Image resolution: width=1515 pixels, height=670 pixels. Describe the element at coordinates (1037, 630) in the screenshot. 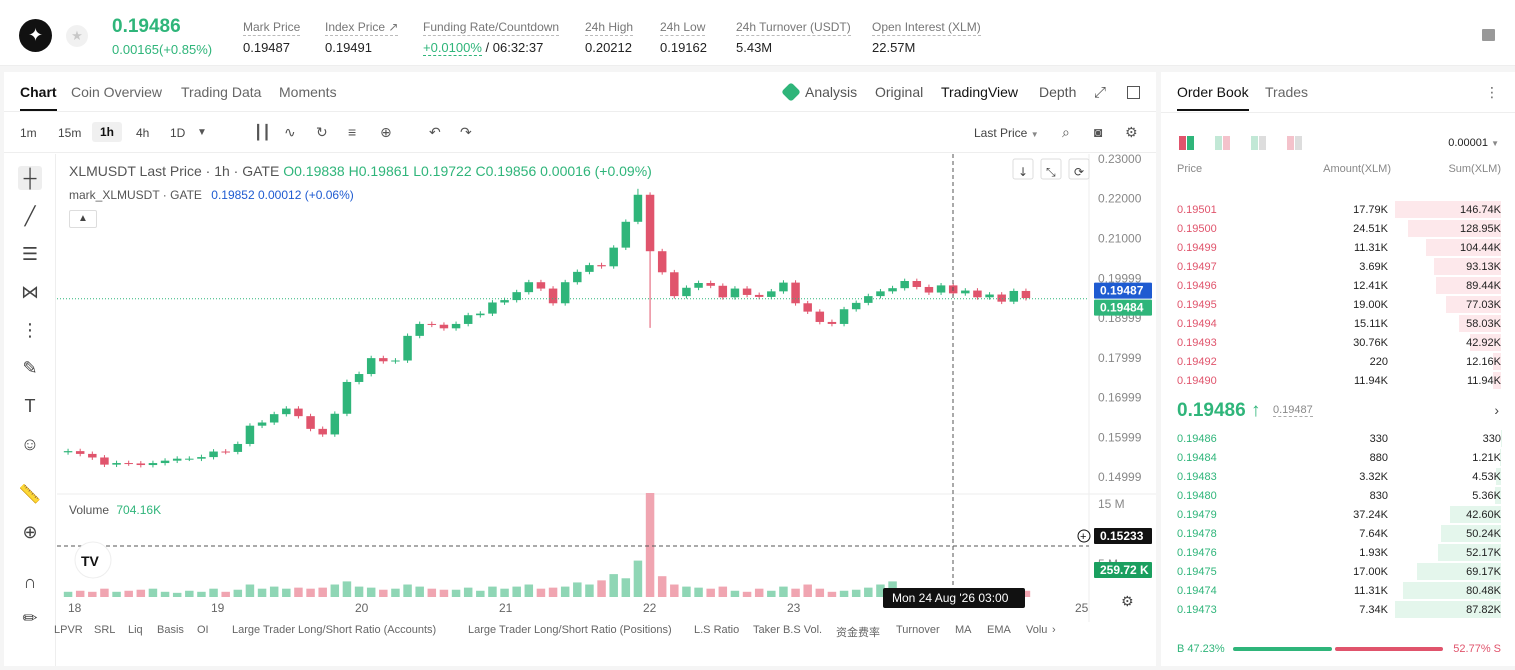

I see `indicator-13: Volu` at that location.